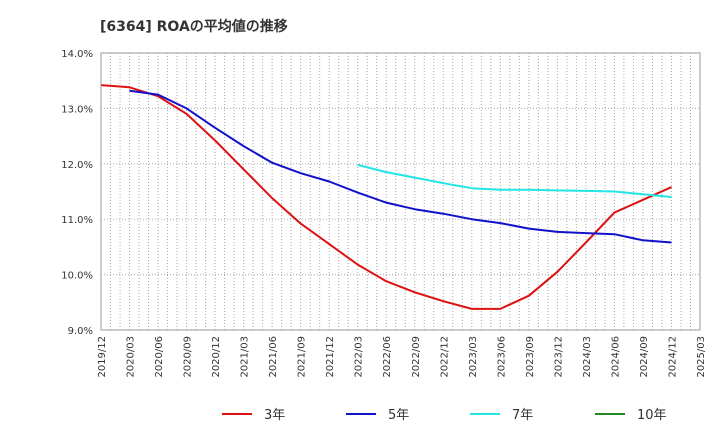 Image resolution: width=720 pixels, height=440 pixels. What do you see at coordinates (80, 331) in the screenshot?
I see `y-tick-label: 9.0%` at bounding box center [80, 331].